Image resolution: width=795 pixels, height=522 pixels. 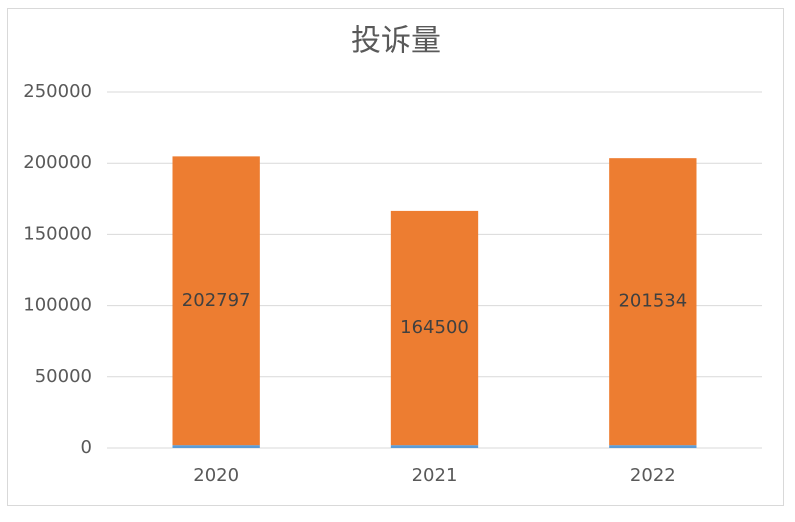 What do you see at coordinates (57, 91) in the screenshot?
I see `y-tick-label: 250000` at bounding box center [57, 91].